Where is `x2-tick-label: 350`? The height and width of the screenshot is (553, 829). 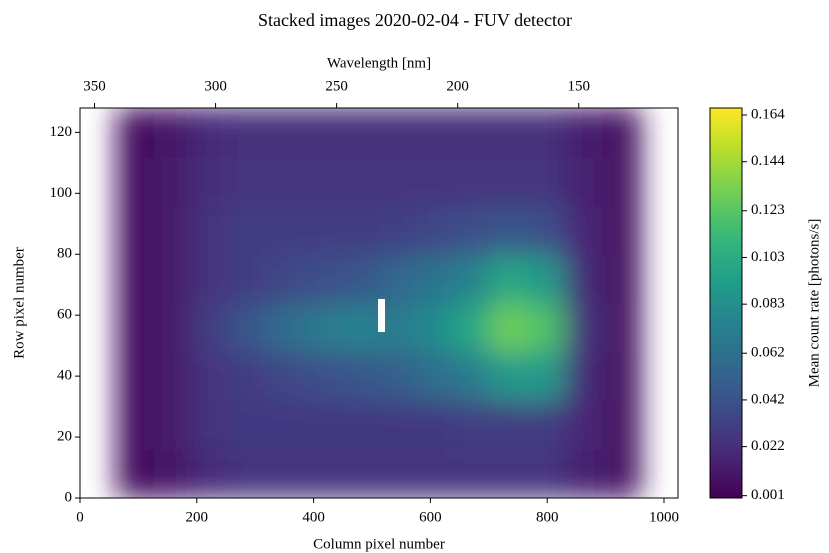
x2-tick-label: 350 is located at coordinates (94, 86).